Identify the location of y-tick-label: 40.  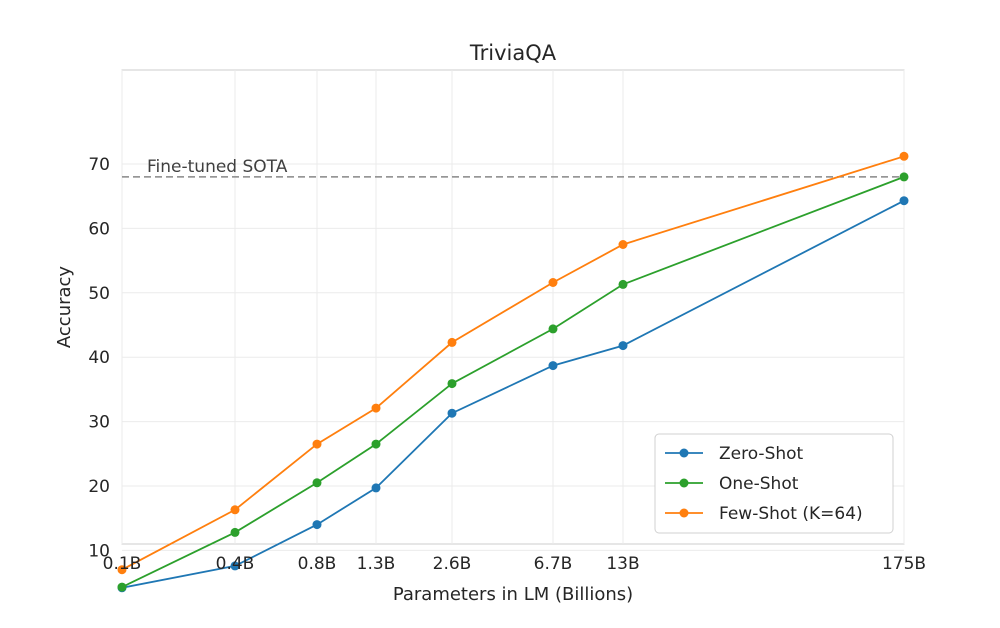
(99, 358).